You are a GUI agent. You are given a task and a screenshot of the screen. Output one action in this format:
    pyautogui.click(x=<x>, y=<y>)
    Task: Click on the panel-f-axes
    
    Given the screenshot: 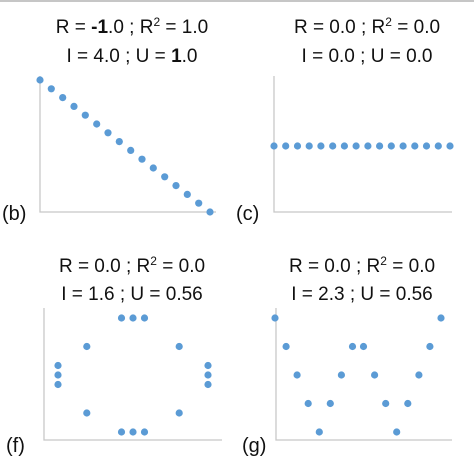 What is the action you would take?
    pyautogui.click(x=132, y=374)
    